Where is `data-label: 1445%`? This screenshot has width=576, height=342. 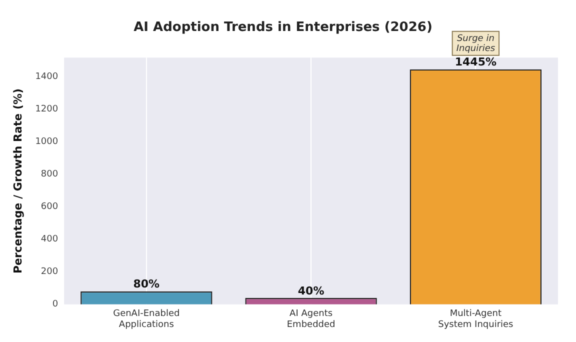 data-label: 1445% is located at coordinates (475, 62).